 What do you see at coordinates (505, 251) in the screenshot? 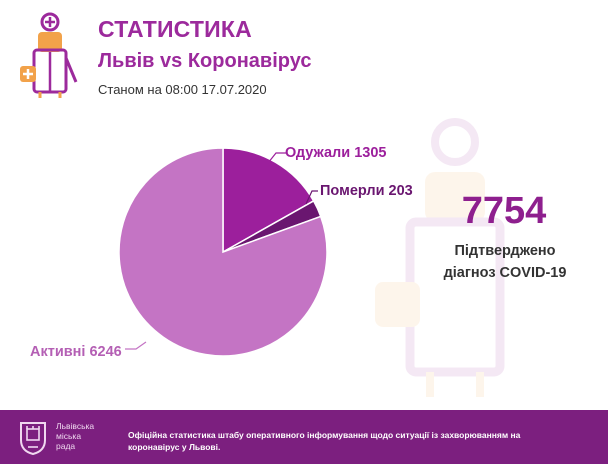
I see `total-caption-line1: Підтверджено` at bounding box center [505, 251].